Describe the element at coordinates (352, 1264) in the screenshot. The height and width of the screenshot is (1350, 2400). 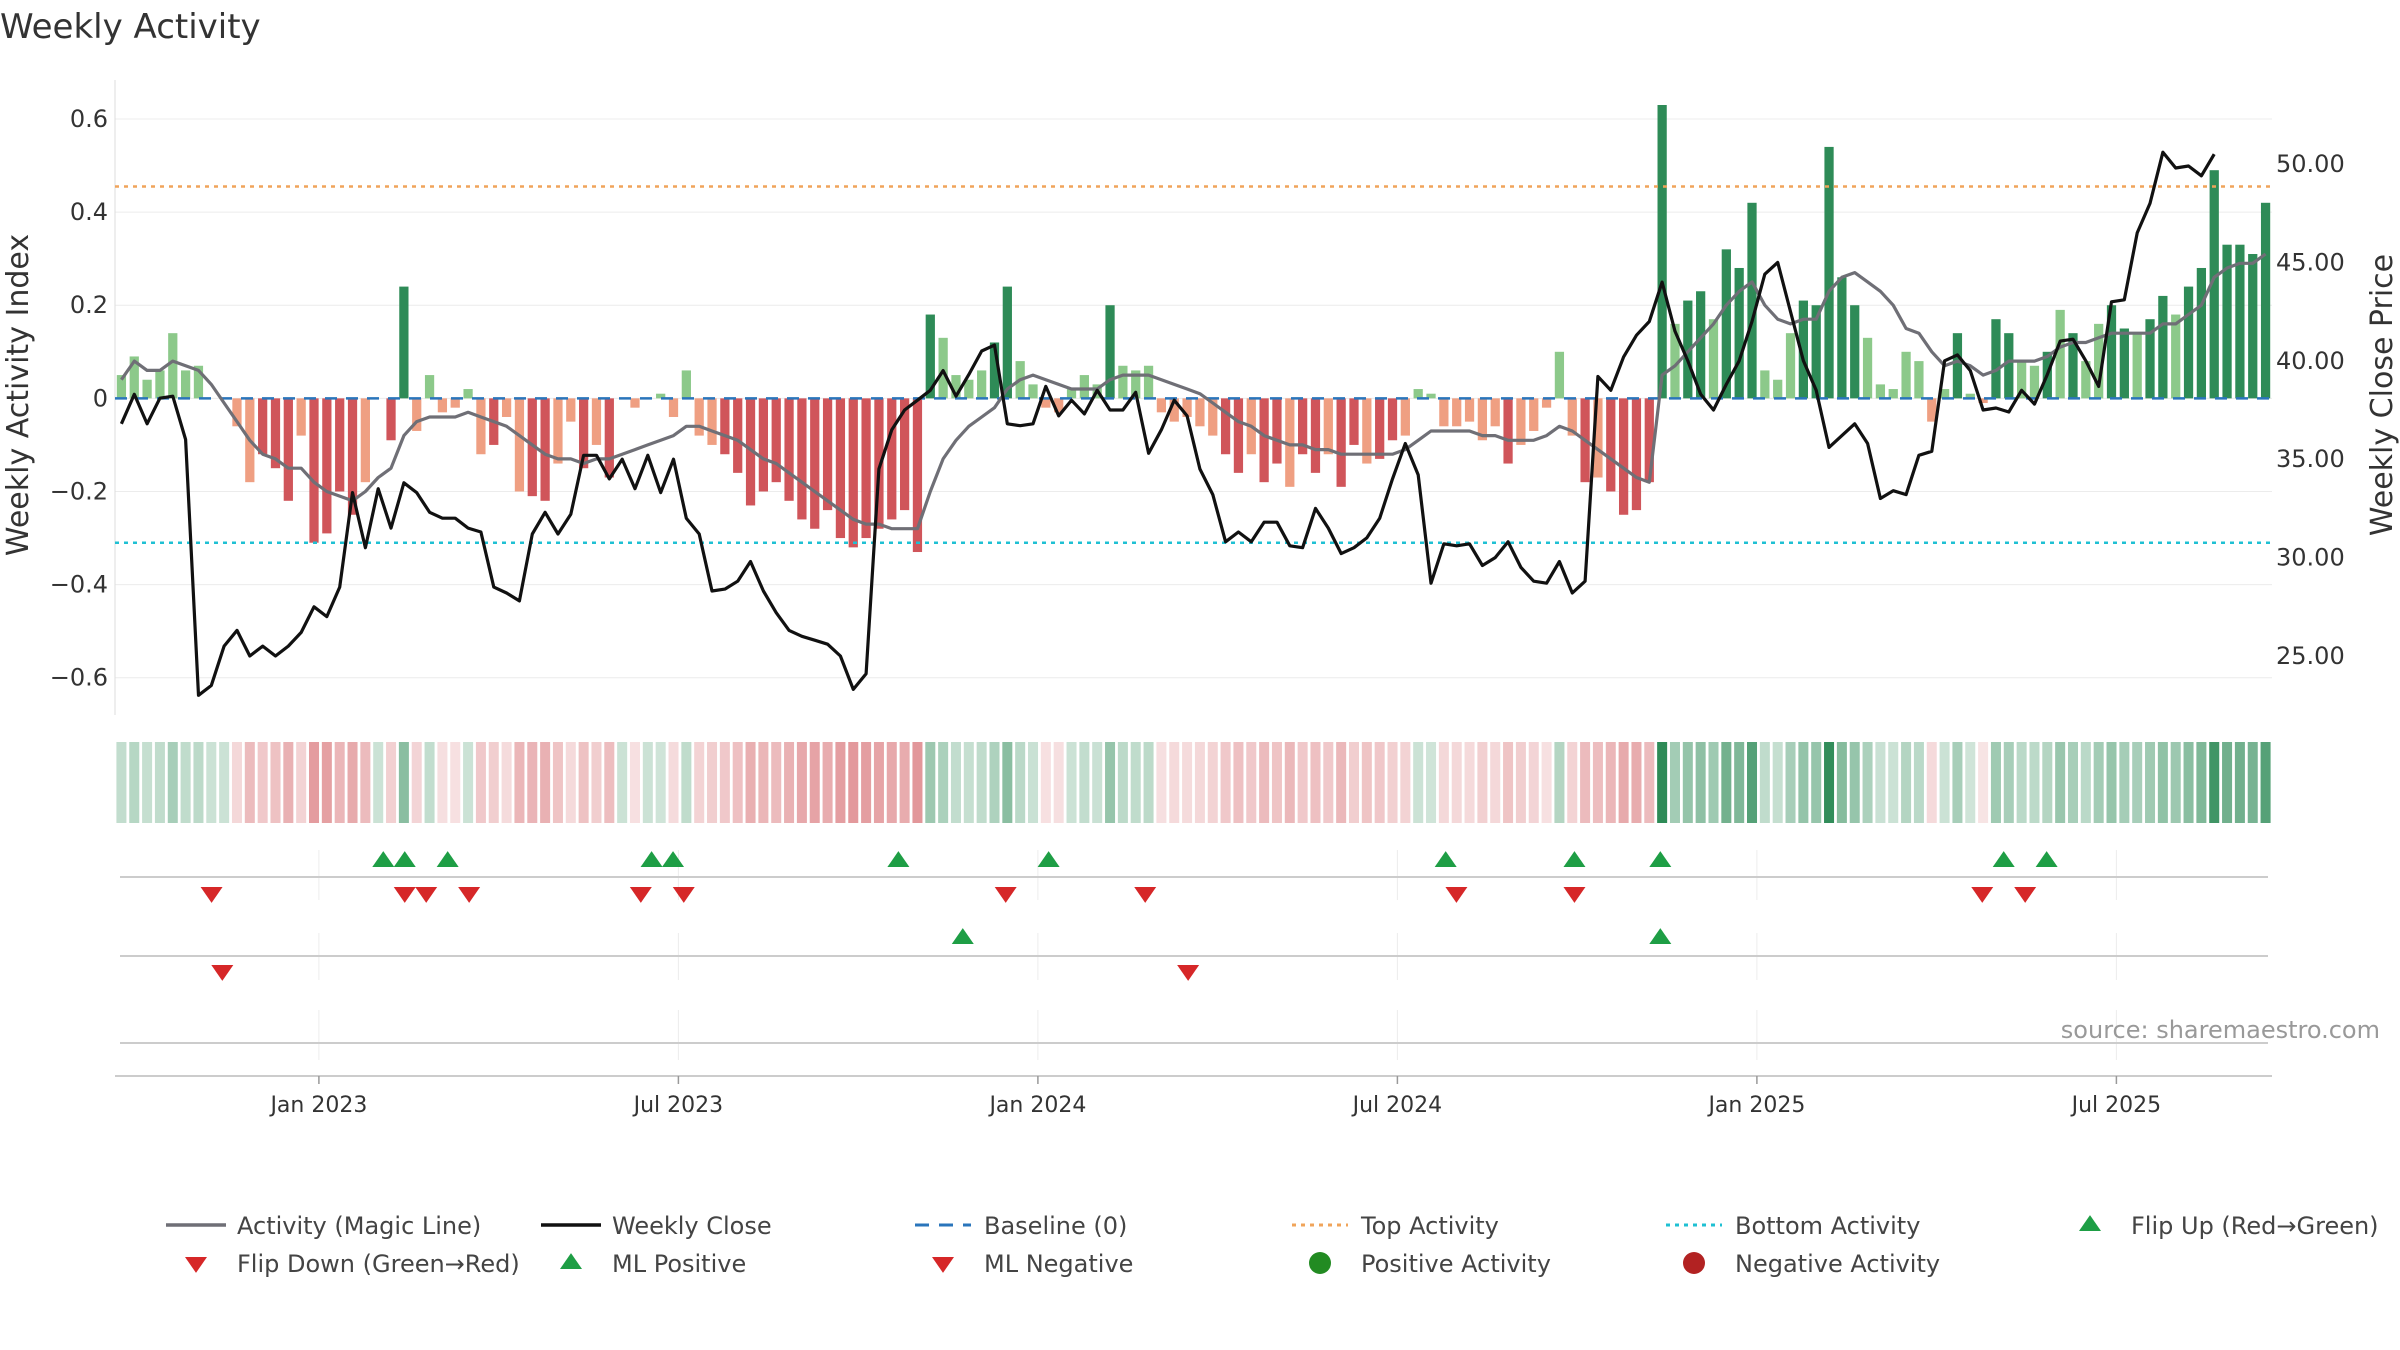
I see `legend-item: Flip Down (Green→Red)` at that location.